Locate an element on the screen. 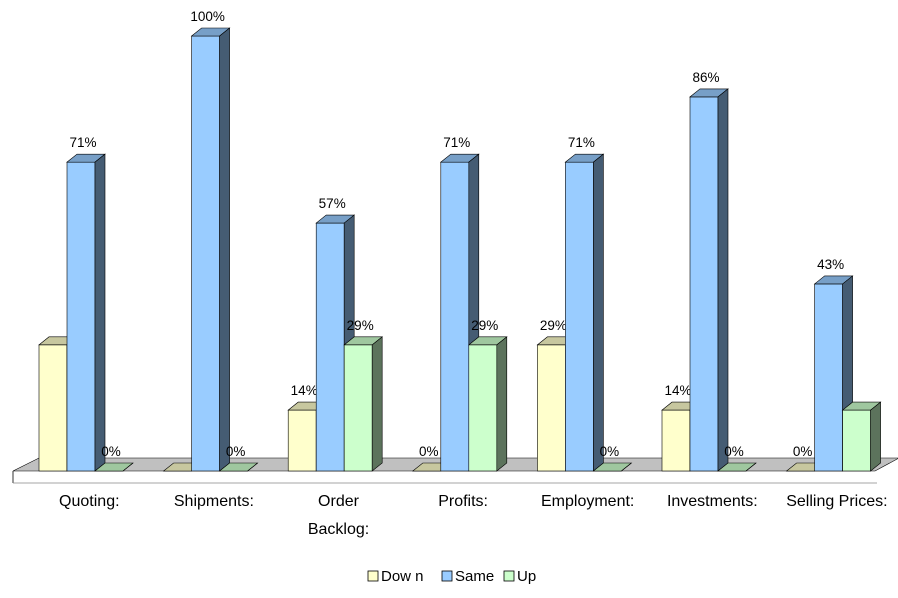 This screenshot has height=598, width=898. legend-label-0: Dow n is located at coordinates (402, 576).